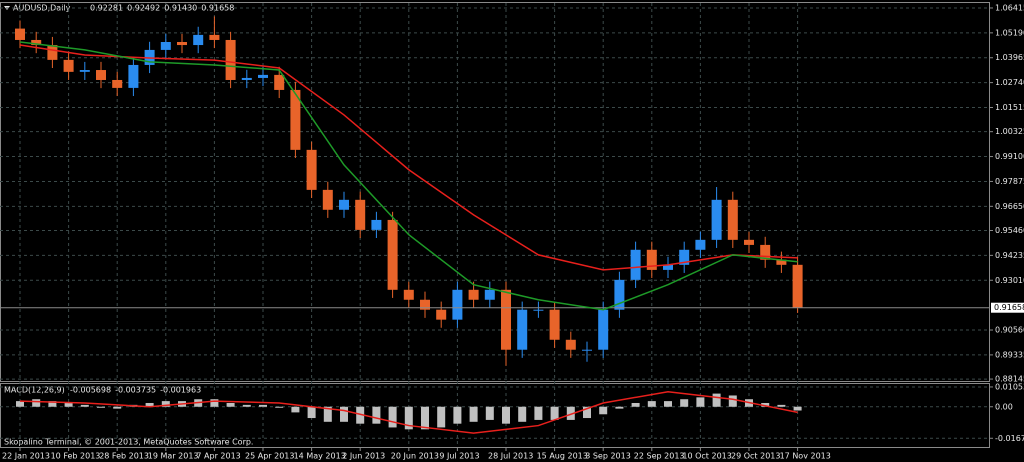 The width and height of the screenshot is (1024, 462). What do you see at coordinates (415, 456) in the screenshot?
I see `x-tick-label: 20 Jun 2013` at bounding box center [415, 456].